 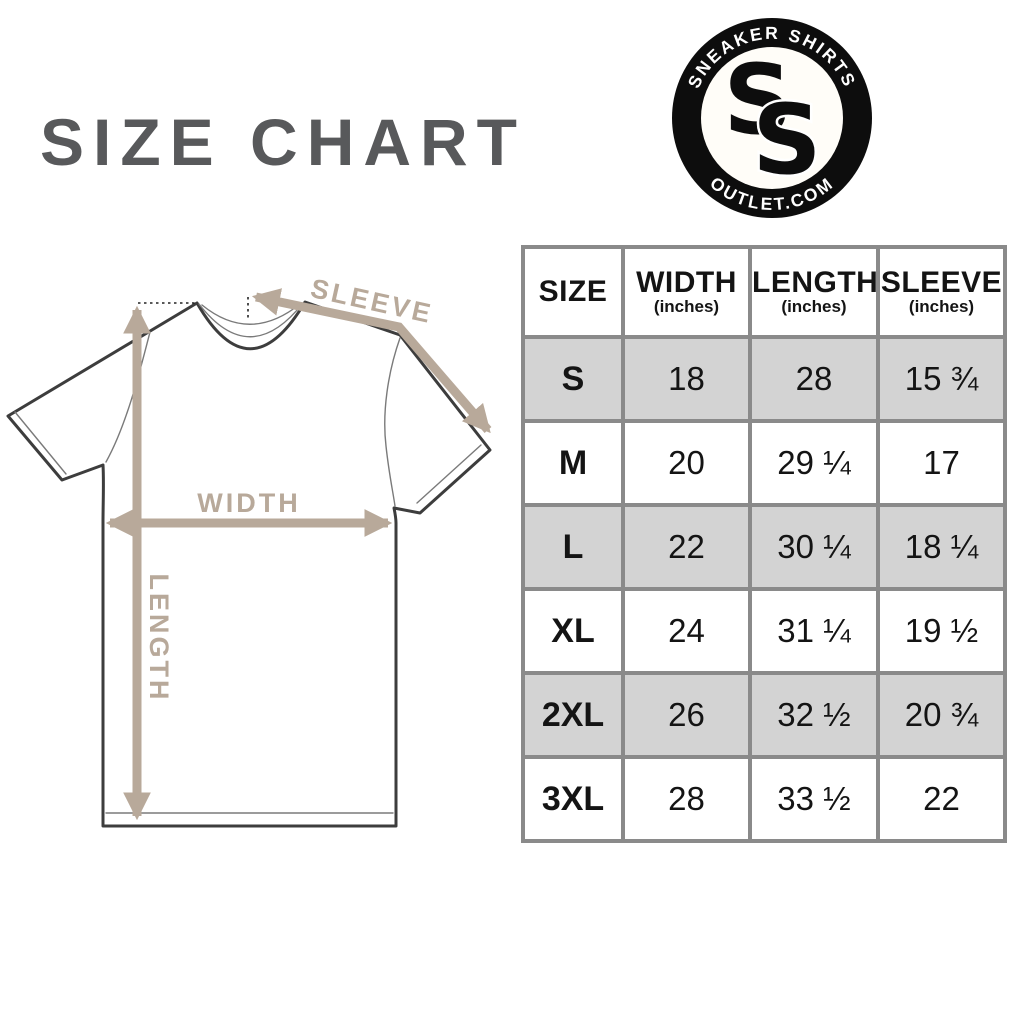 What do you see at coordinates (573, 799) in the screenshot?
I see `size-cell: 3XL` at bounding box center [573, 799].